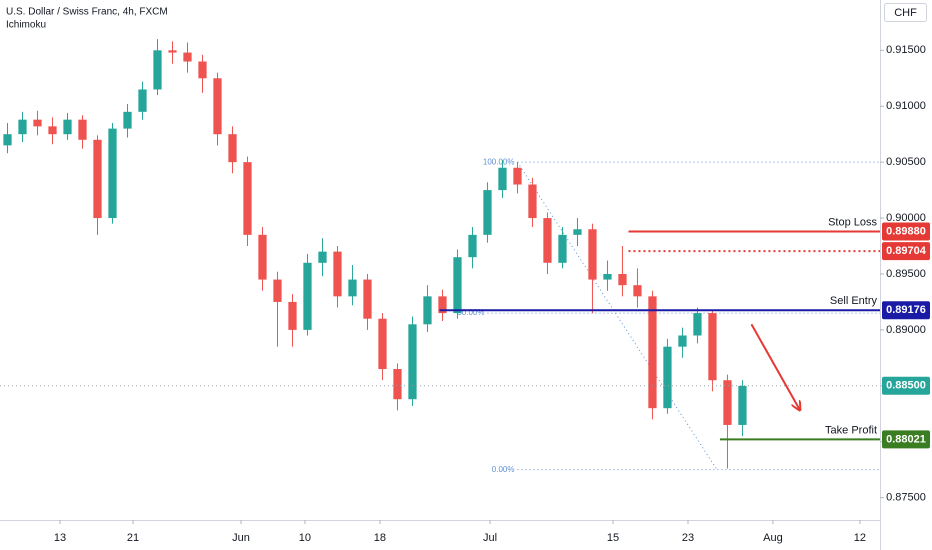 Image resolution: width=932 pixels, height=550 pixels. I want to click on arrow, so click(774, 366).